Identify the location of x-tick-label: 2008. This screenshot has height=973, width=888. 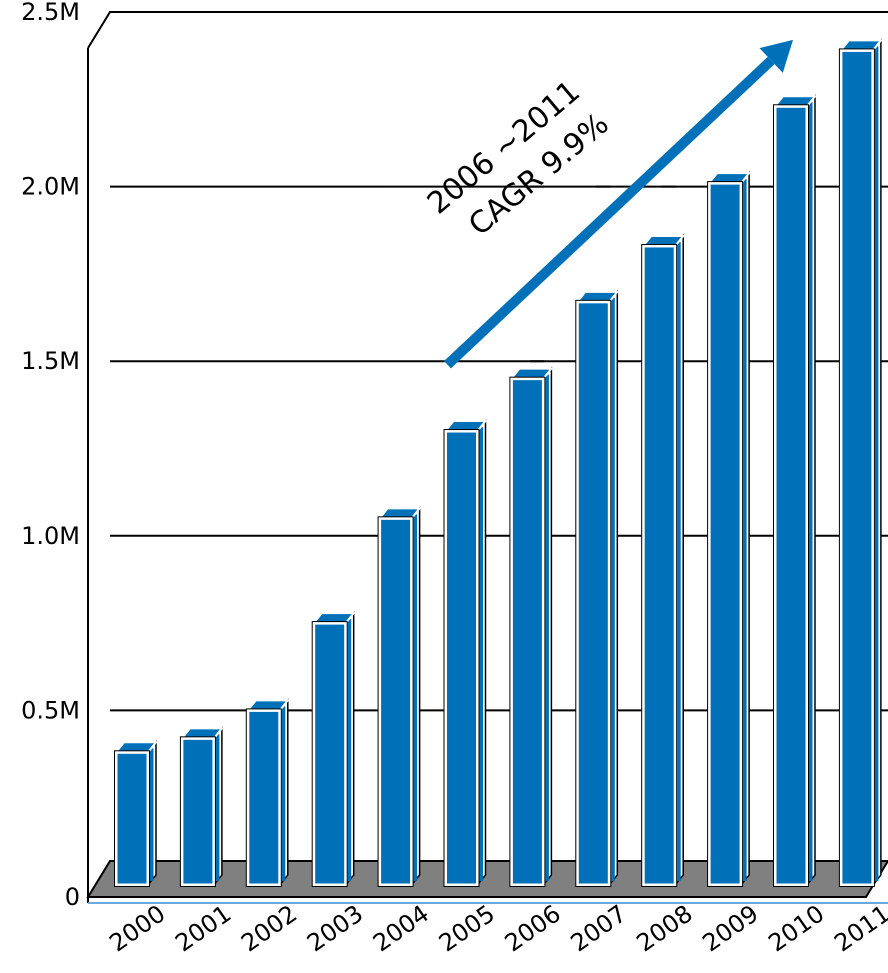
(665, 928).